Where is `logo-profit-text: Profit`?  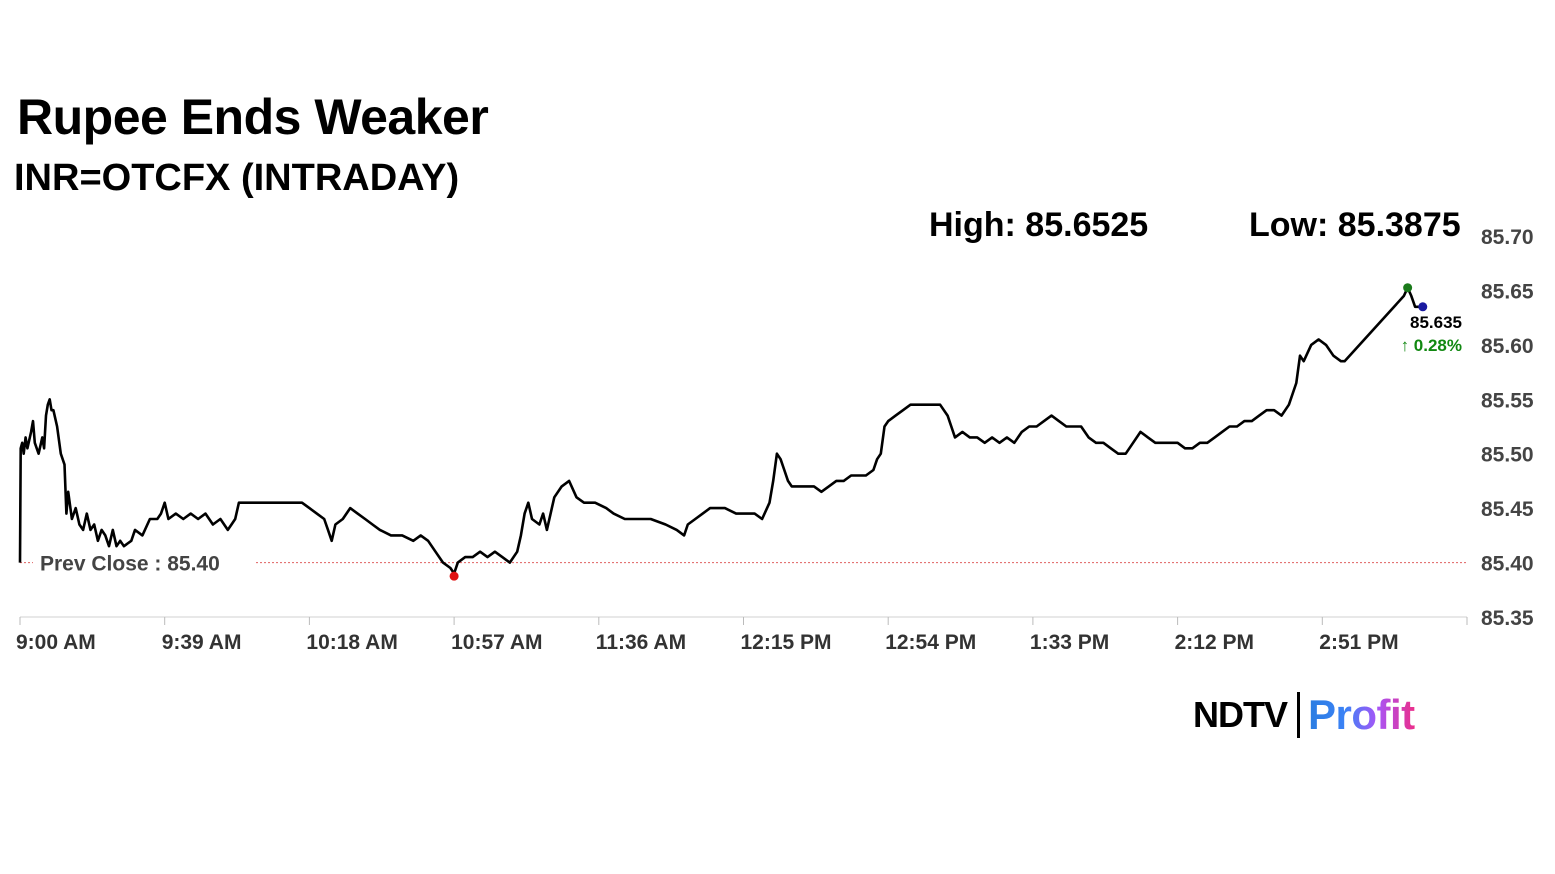 logo-profit-text: Profit is located at coordinates (1361, 714).